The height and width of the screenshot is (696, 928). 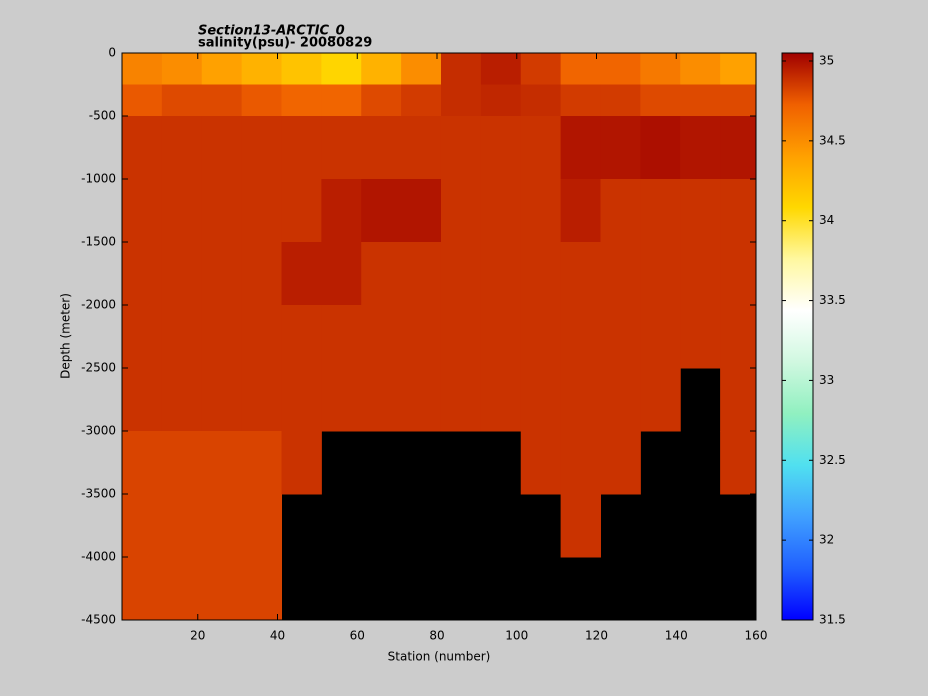 What do you see at coordinates (826, 60) in the screenshot?
I see `colorbar-tick-label: 35` at bounding box center [826, 60].